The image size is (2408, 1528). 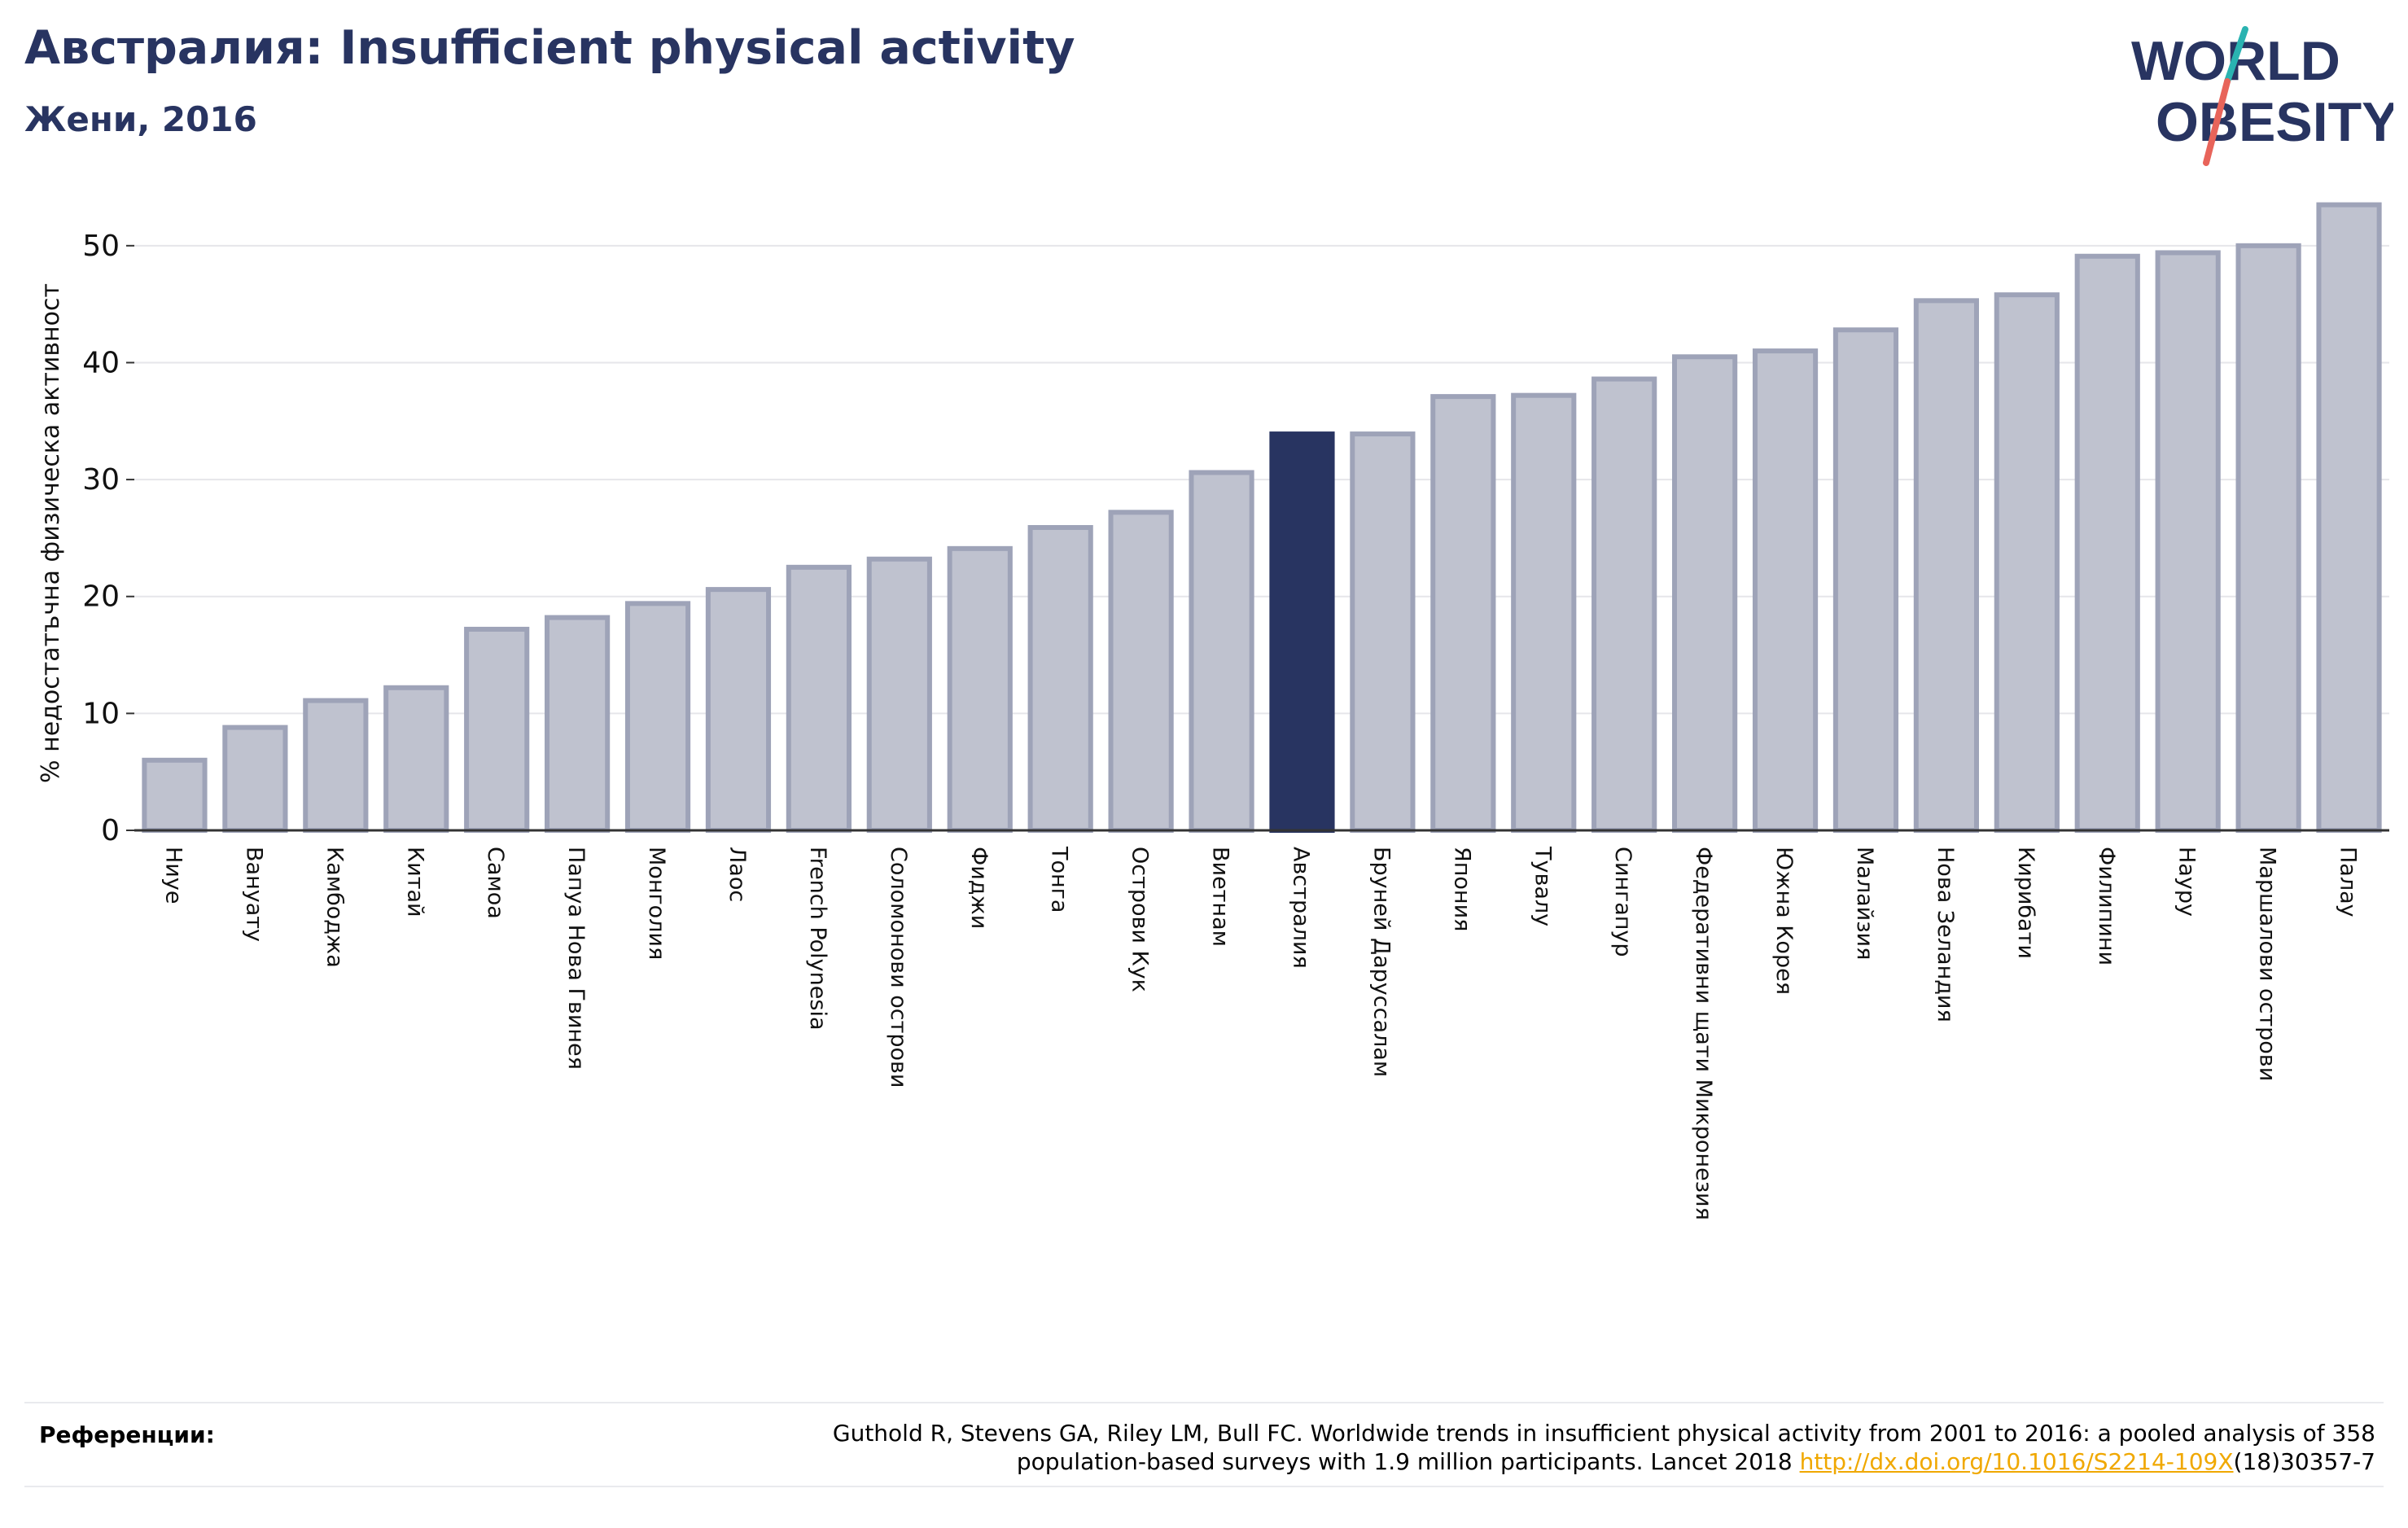 What do you see at coordinates (2106, 906) in the screenshot?
I see `x-tick-label: Филипини` at bounding box center [2106, 906].